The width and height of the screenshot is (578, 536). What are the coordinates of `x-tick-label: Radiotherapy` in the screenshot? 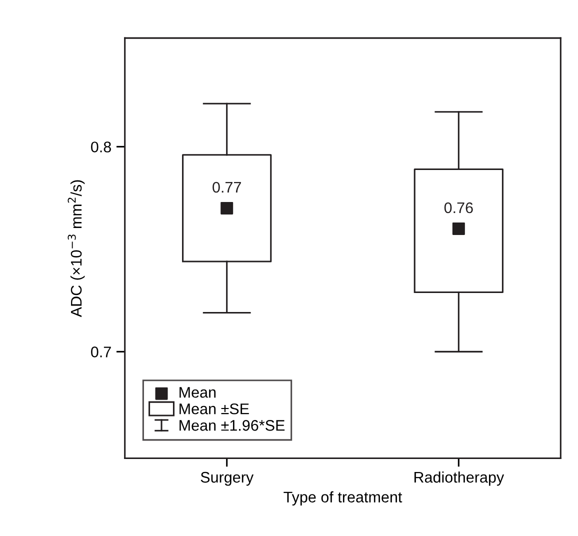 It's located at (459, 478).